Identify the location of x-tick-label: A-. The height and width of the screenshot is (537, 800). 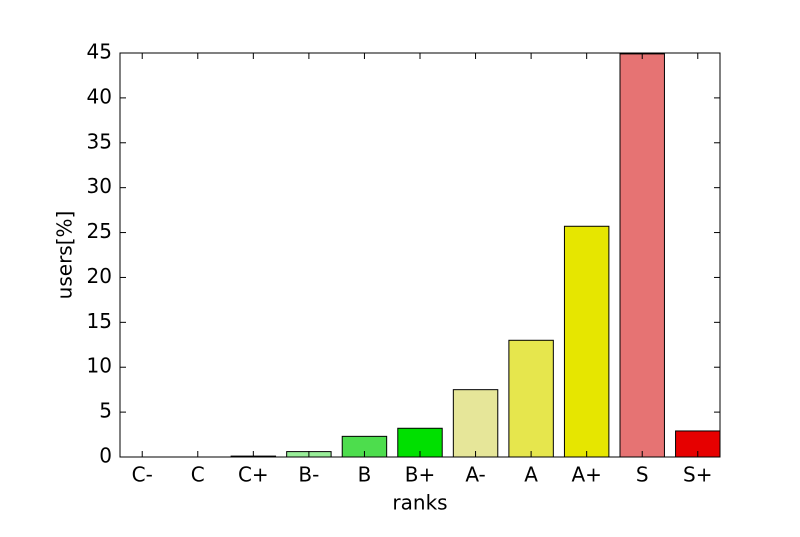
(475, 475).